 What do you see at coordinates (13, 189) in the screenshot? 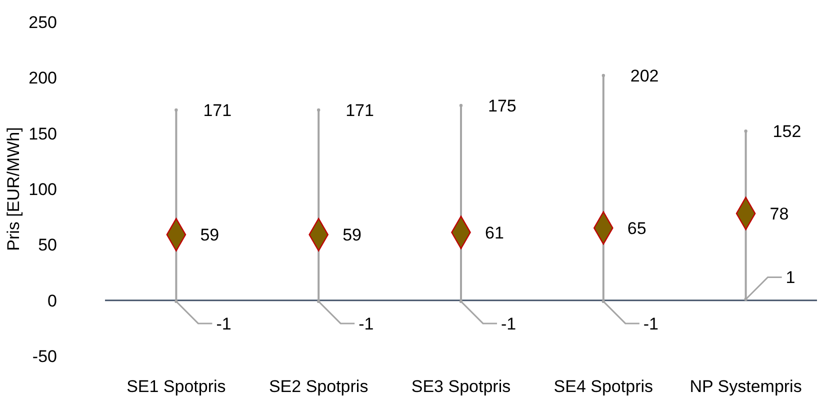
I see `y-axis-title: Pris [EUR/MWh]` at bounding box center [13, 189].